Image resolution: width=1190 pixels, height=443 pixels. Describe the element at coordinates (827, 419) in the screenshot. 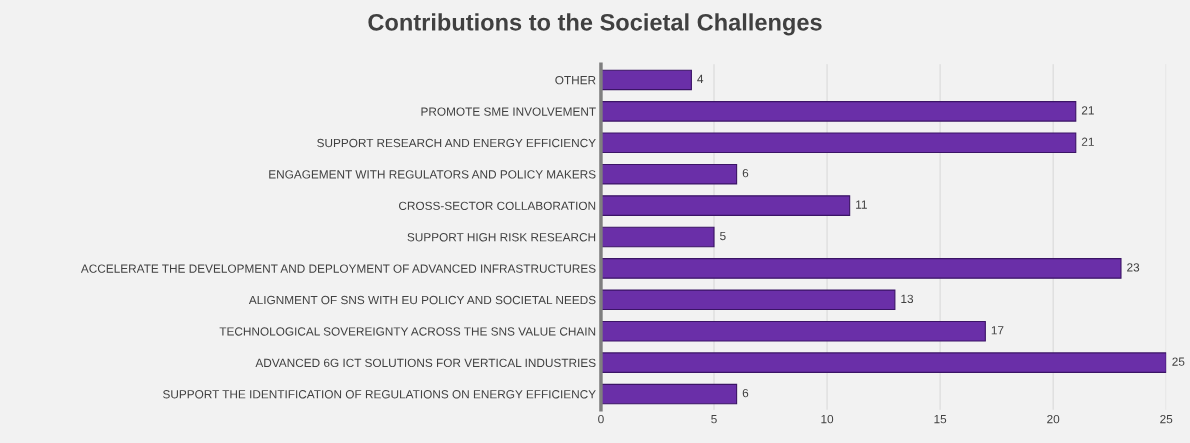

I see `x-tick-label: 10` at that location.